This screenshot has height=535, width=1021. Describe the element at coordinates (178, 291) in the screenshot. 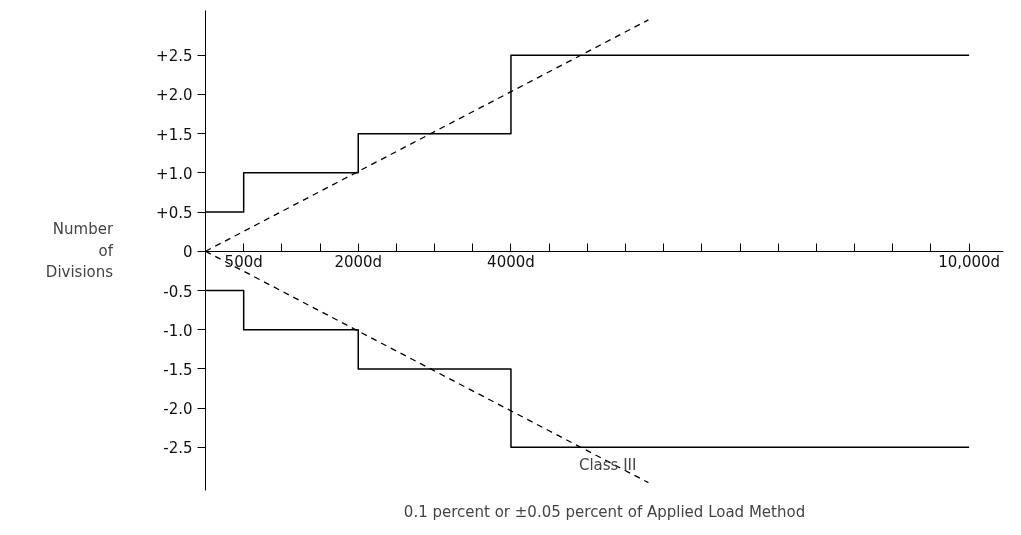

I see `y-tick-label: -0.5` at that location.